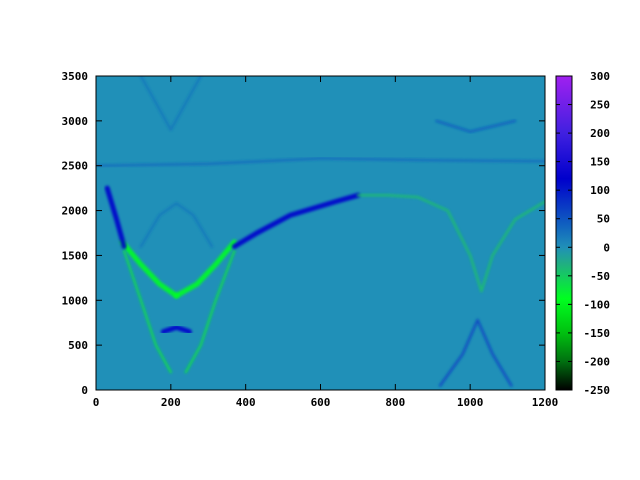 Image resolution: width=640 pixels, height=480 pixels. What do you see at coordinates (147, 311) in the screenshot?
I see `heatmap-feature-left-ridge-lower` at bounding box center [147, 311].